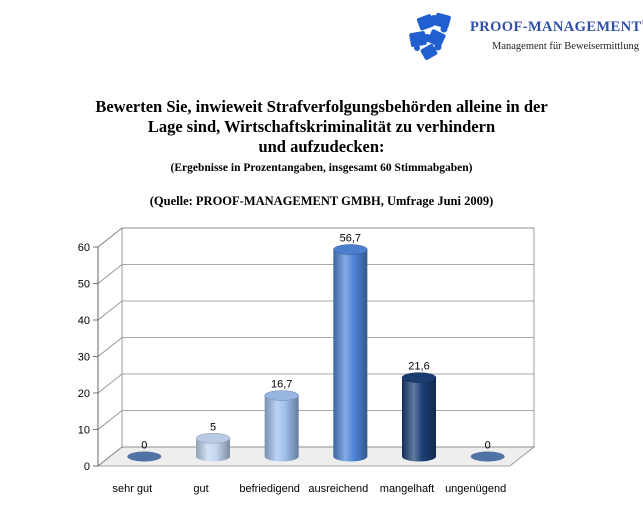 Image resolution: width=643 pixels, height=523 pixels. What do you see at coordinates (213, 427) in the screenshot?
I see `data-label: 5` at bounding box center [213, 427].